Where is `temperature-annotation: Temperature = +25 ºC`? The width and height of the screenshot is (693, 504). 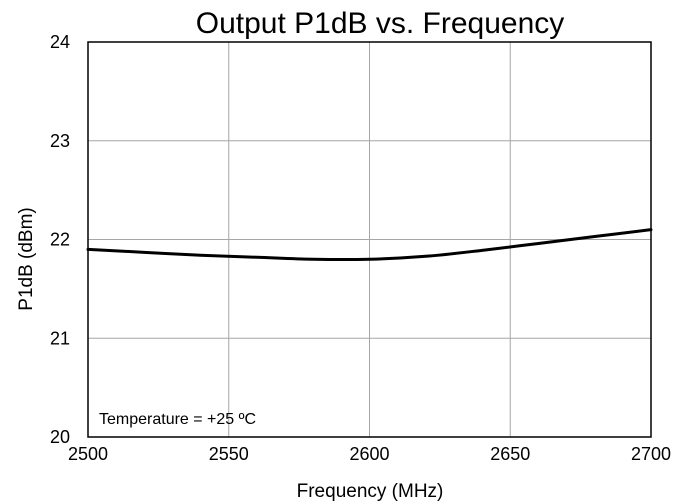
temperature-annotation: Temperature = +25 ºC is located at coordinates (177, 419).